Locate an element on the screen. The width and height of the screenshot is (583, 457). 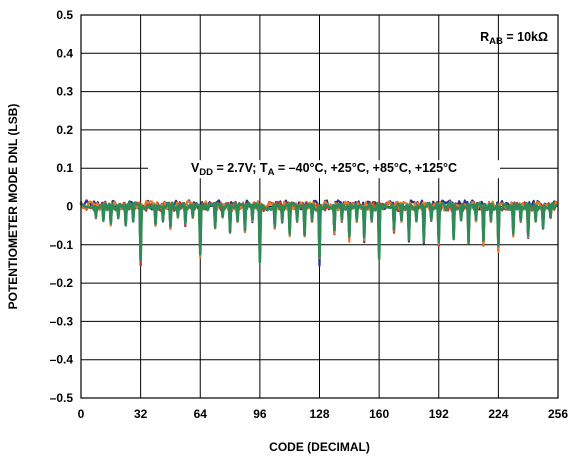
x-tick-label: 160 is located at coordinates (379, 414).